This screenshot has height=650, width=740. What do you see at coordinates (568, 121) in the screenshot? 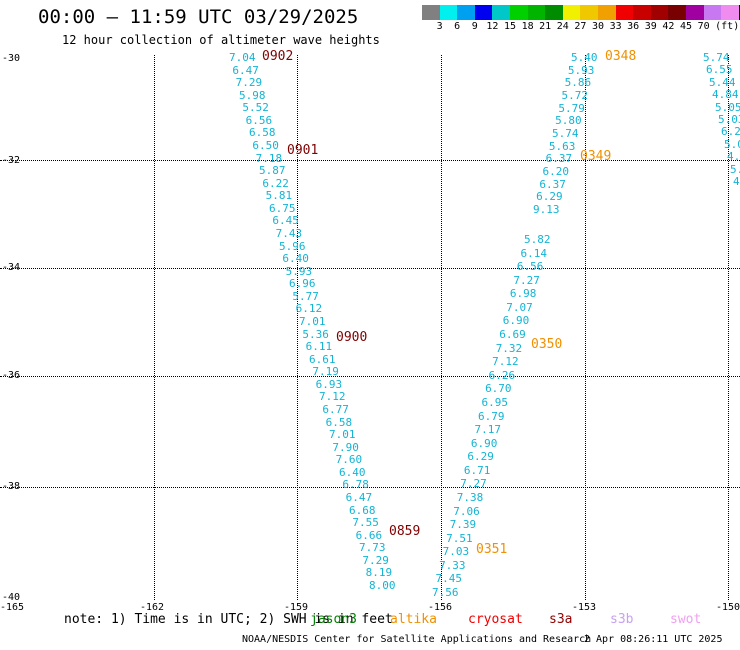
I see `wave-height-value: 5.80` at bounding box center [568, 121].